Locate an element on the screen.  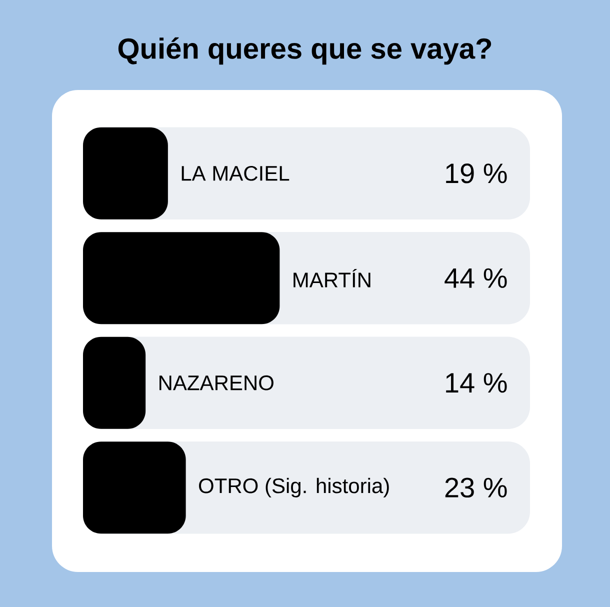
data-label: 19 % is located at coordinates (476, 173).